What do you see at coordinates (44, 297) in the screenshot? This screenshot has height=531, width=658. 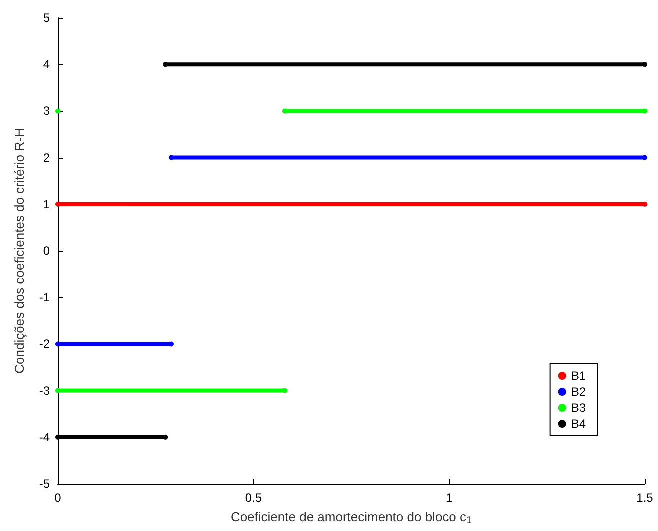 I see `y-tick-label: -1` at bounding box center [44, 297].